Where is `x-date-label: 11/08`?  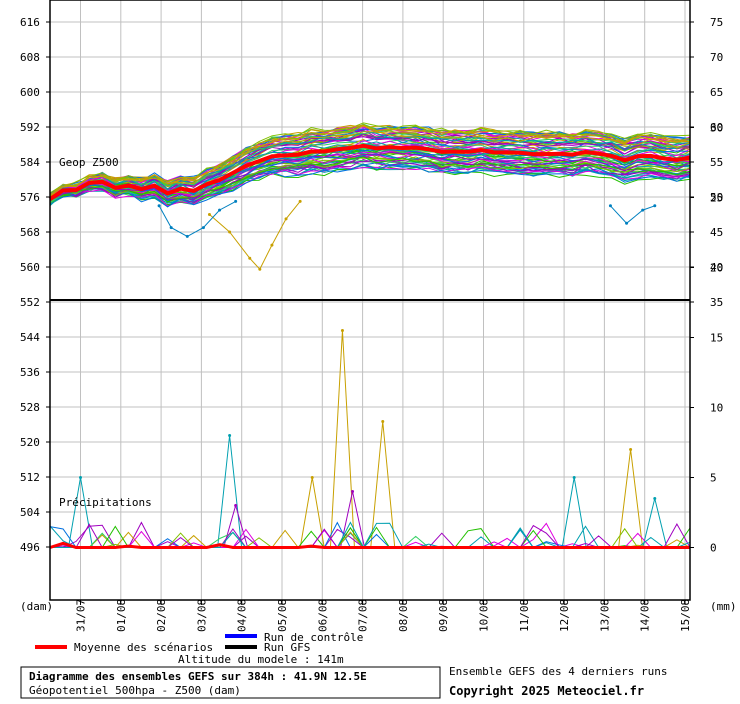
x-date-label: 11/08 is located at coordinates (524, 615).